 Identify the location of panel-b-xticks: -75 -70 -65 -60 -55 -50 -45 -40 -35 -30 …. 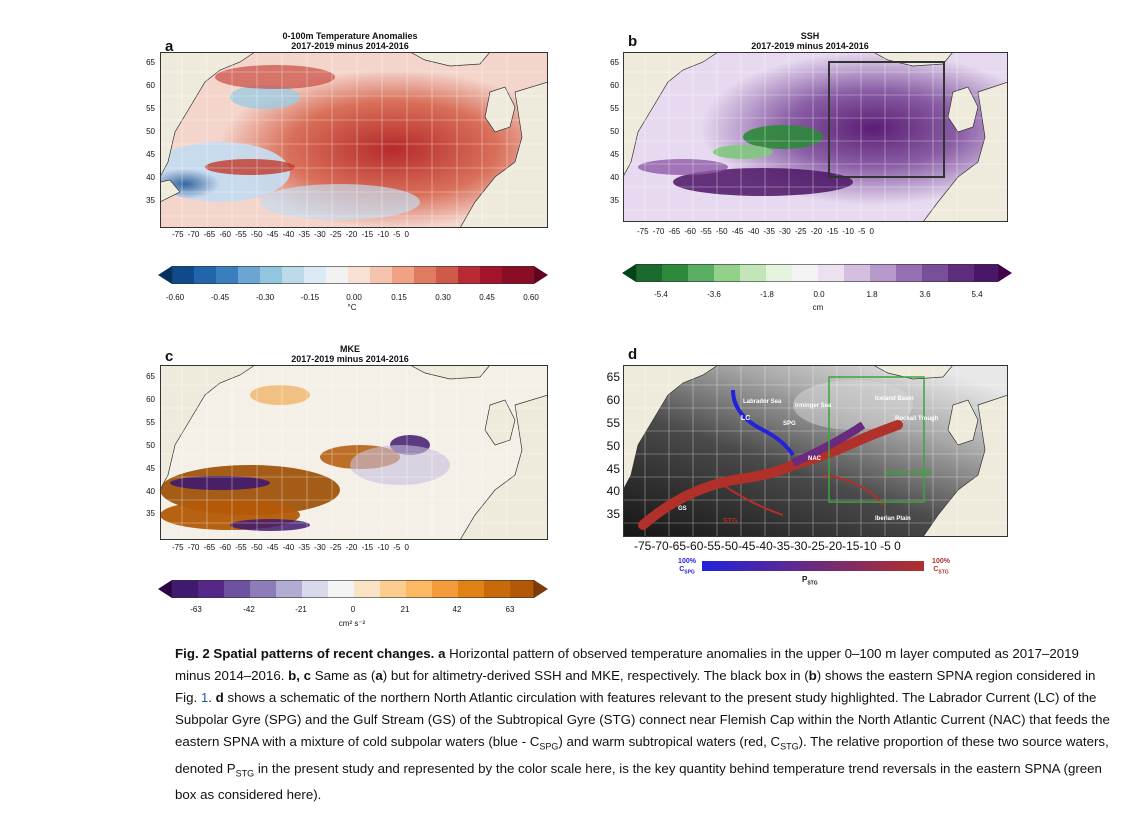
(755, 231).